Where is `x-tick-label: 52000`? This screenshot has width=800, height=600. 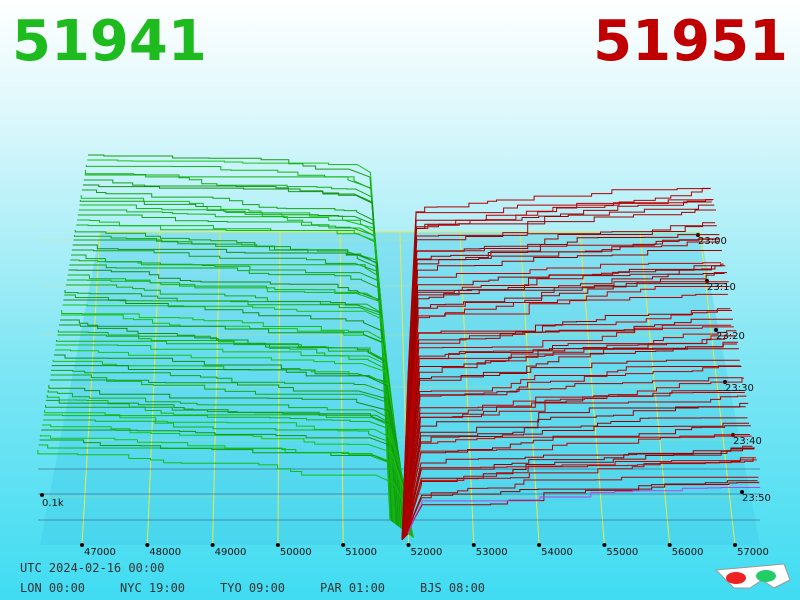 x-tick-label: 52000 is located at coordinates (427, 552).